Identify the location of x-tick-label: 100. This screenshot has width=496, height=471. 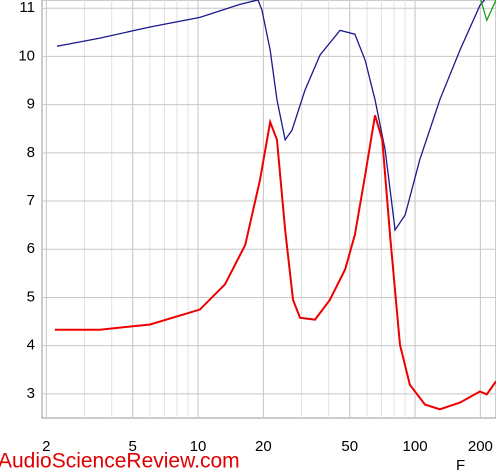
(415, 446).